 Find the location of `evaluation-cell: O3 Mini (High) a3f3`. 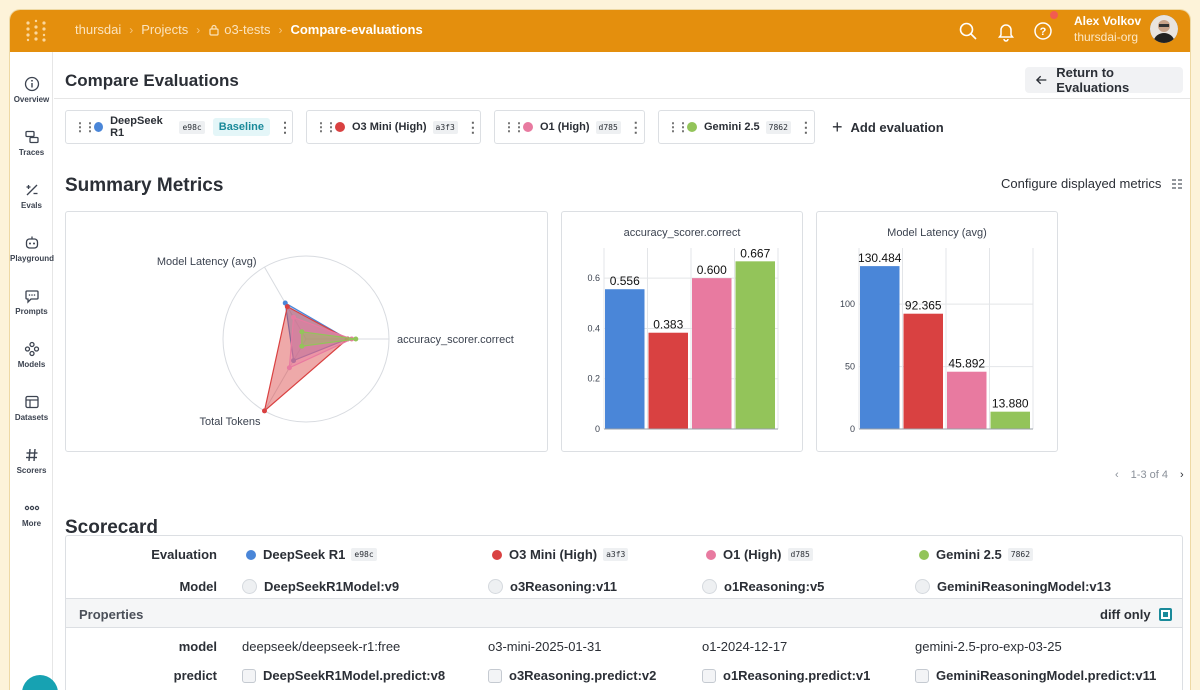

evaluation-cell: O3 Mini (High) a3f3 is located at coordinates (560, 554).